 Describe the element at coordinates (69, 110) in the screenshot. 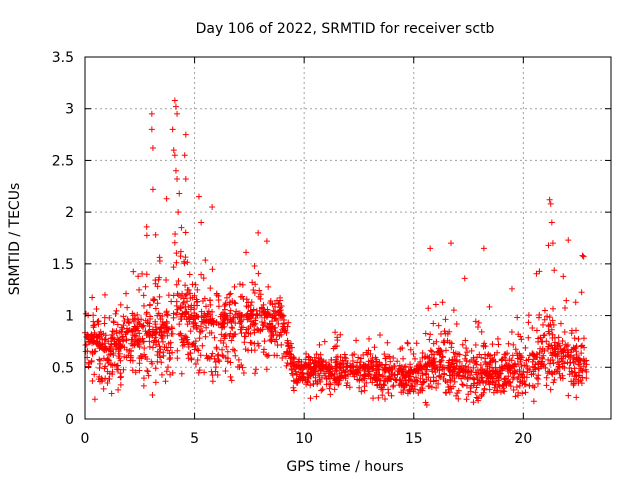

I see `y-tick-label: 3` at that location.